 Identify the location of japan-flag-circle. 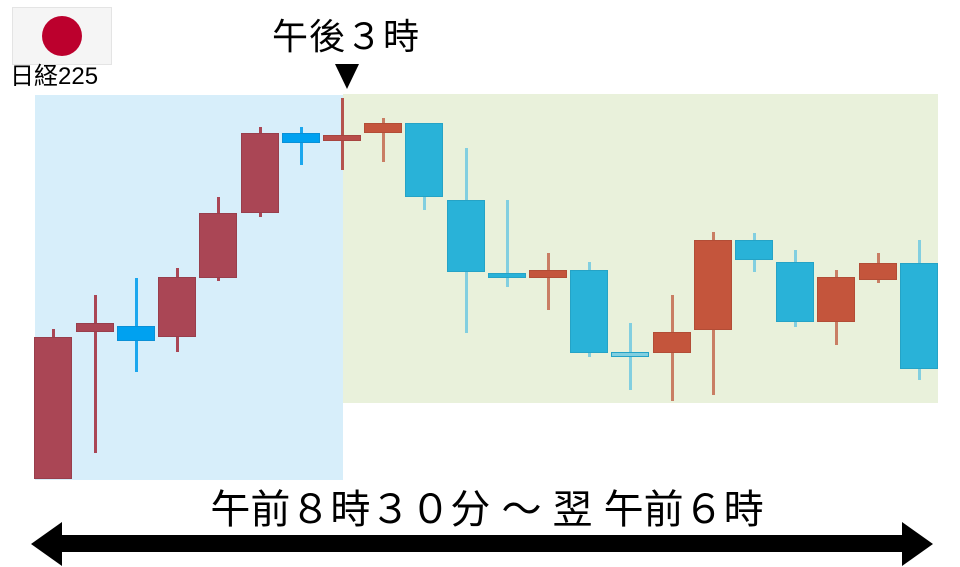
(62, 36).